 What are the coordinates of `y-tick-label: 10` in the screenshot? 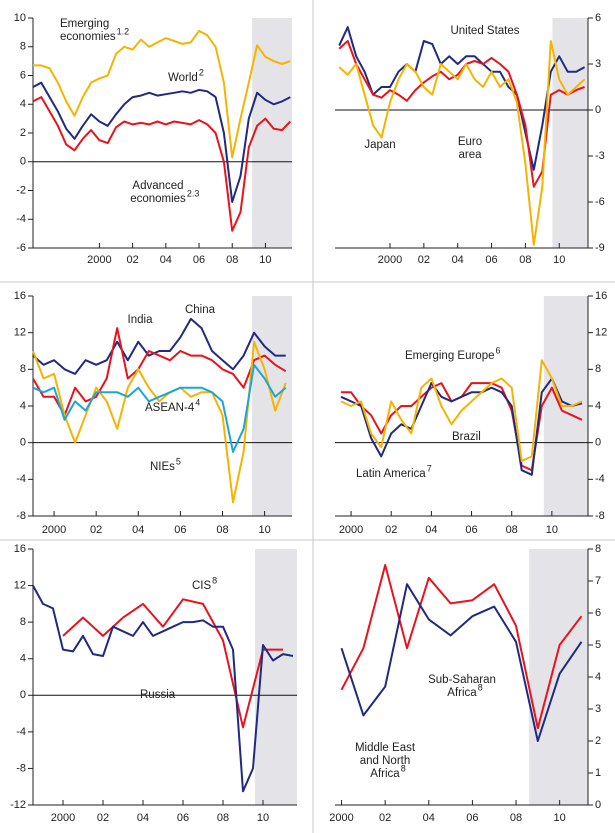 It's located at (20, 18).